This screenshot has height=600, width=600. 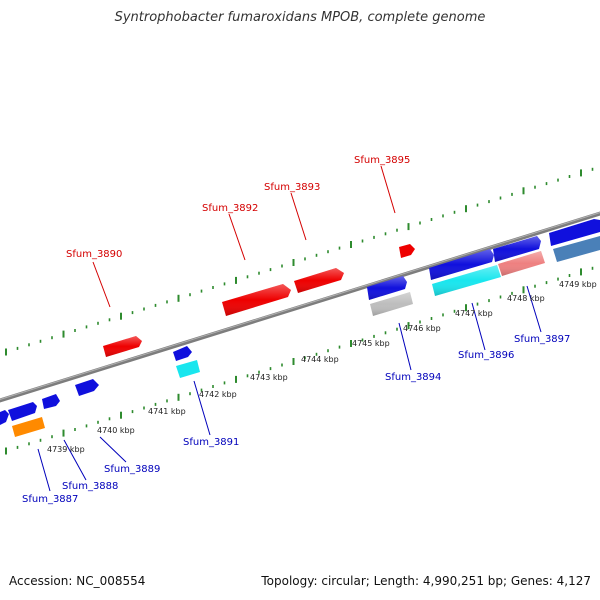 What do you see at coordinates (167, 411) in the screenshot?
I see `scale-label: 4741 kbp` at bounding box center [167, 411].